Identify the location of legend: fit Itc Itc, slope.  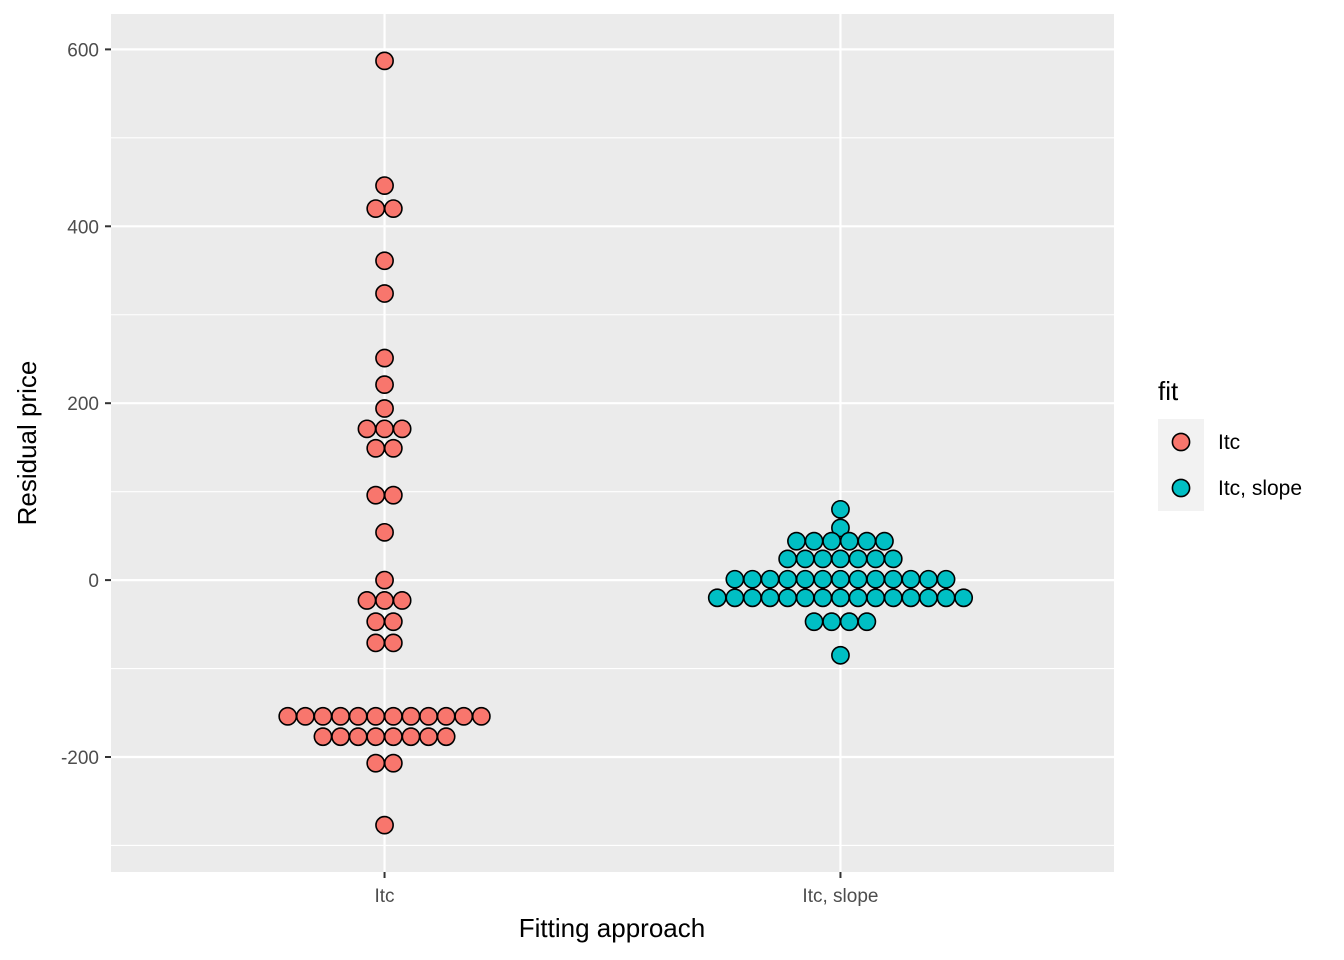
(1230, 443).